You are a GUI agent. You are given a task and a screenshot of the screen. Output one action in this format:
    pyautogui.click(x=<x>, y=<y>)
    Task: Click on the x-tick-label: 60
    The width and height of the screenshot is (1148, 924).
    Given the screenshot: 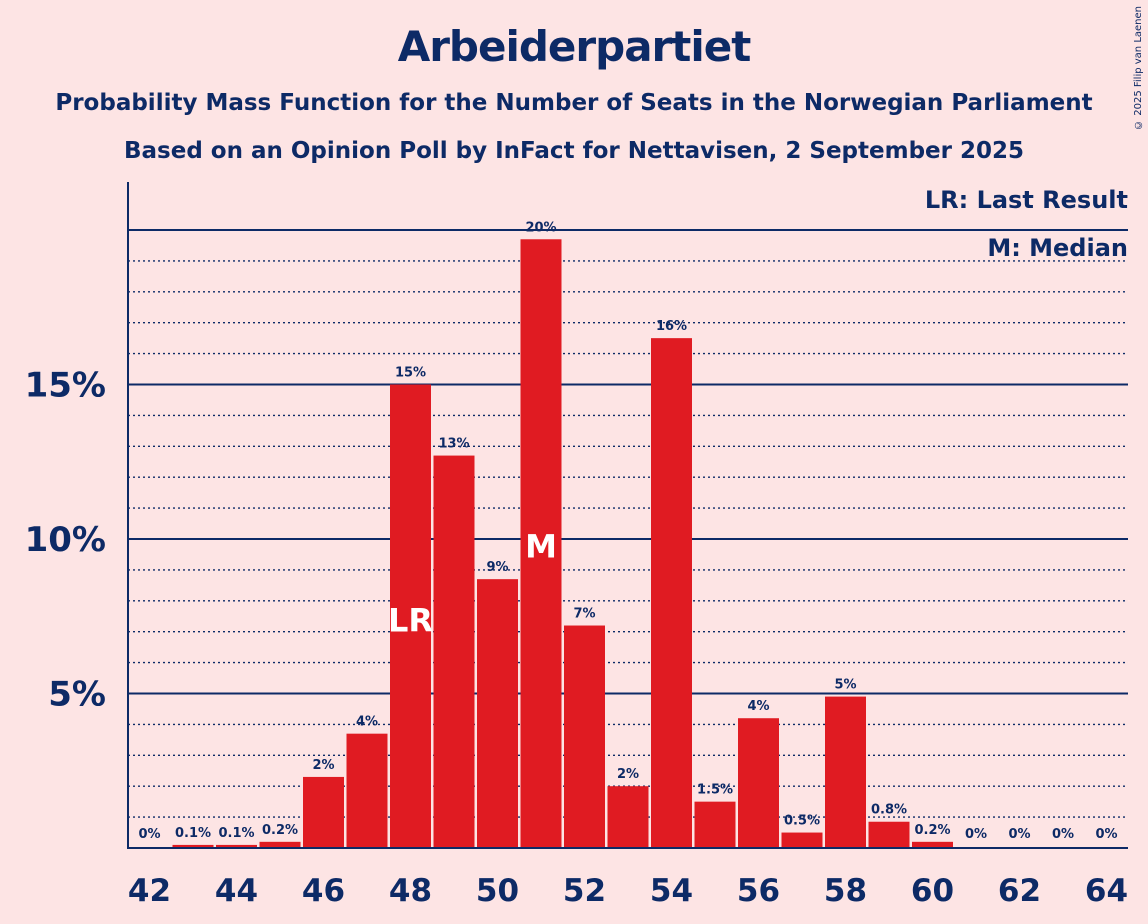 What is the action you would take?
    pyautogui.click(x=932, y=891)
    